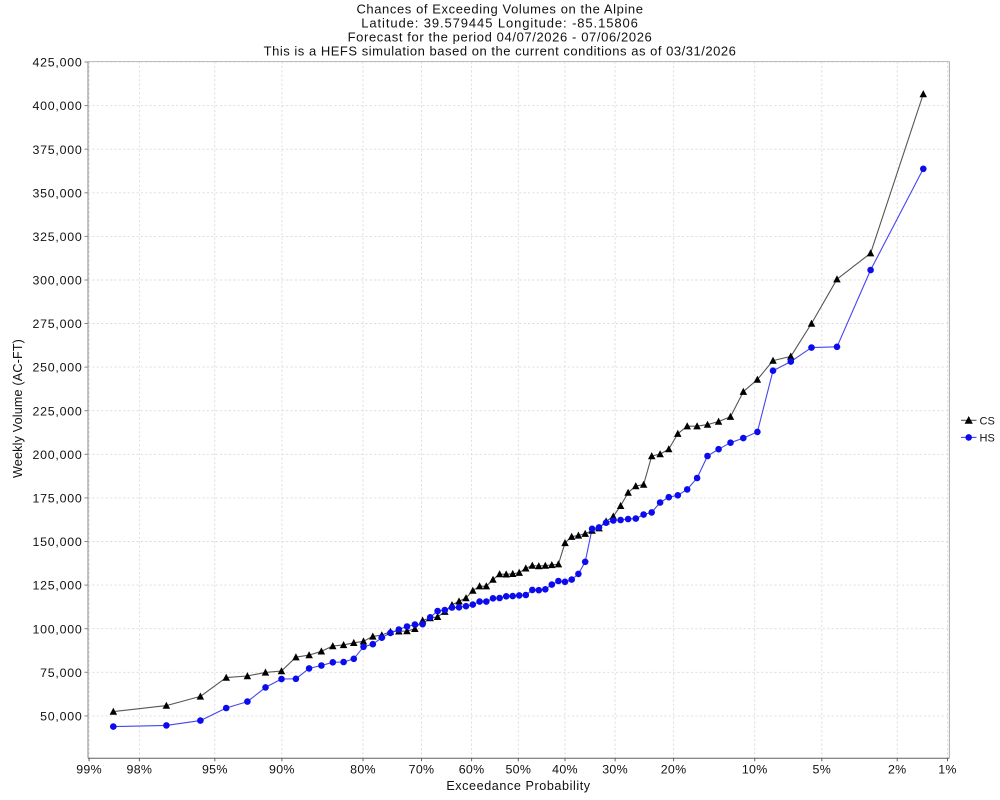 The image size is (1000, 800). I want to click on svg-text: 100,000, so click(57, 629).